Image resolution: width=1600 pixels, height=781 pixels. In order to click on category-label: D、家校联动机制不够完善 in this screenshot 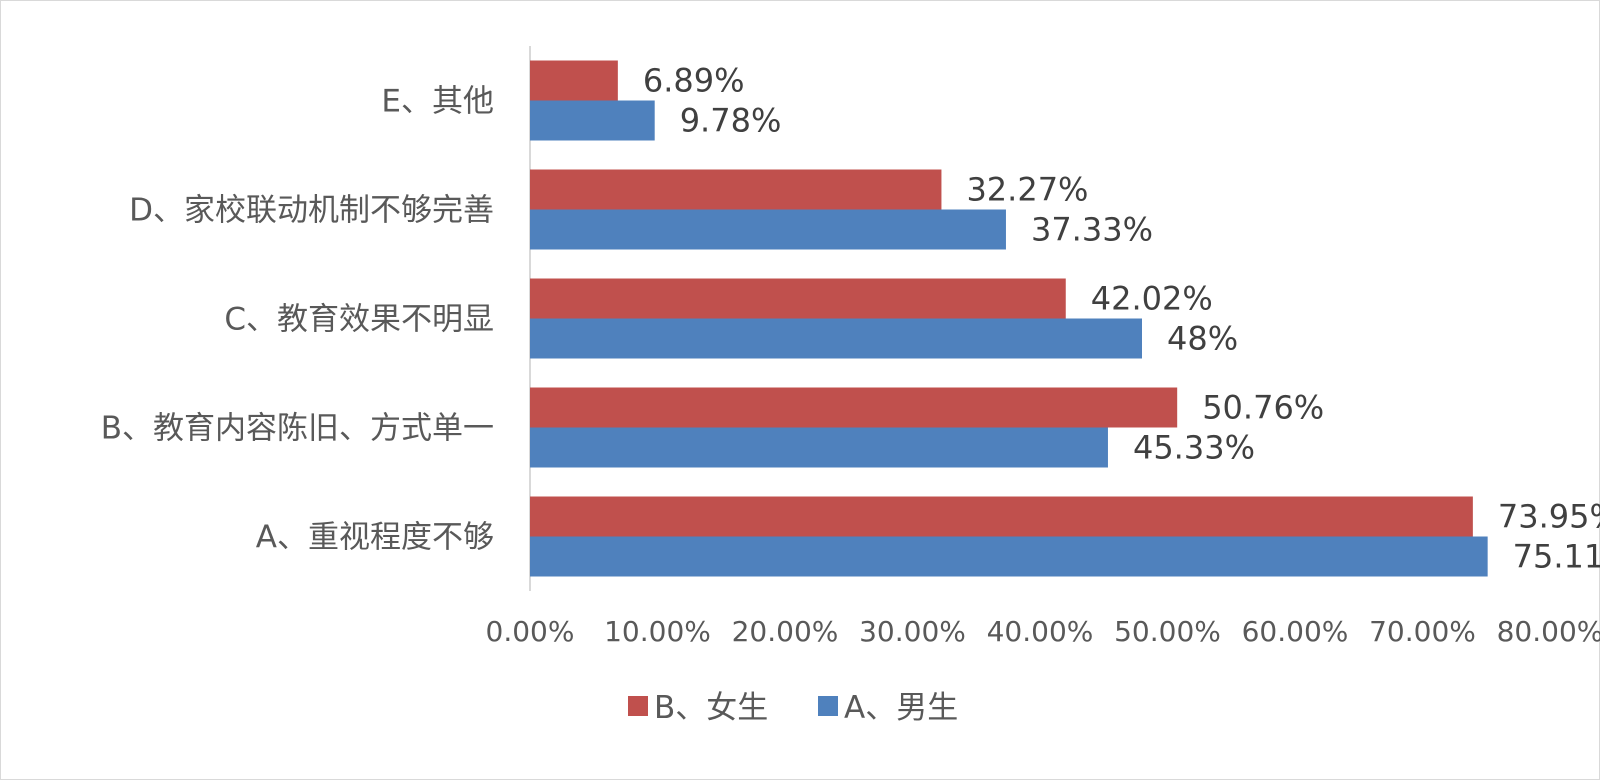, I will do `click(311, 211)`.